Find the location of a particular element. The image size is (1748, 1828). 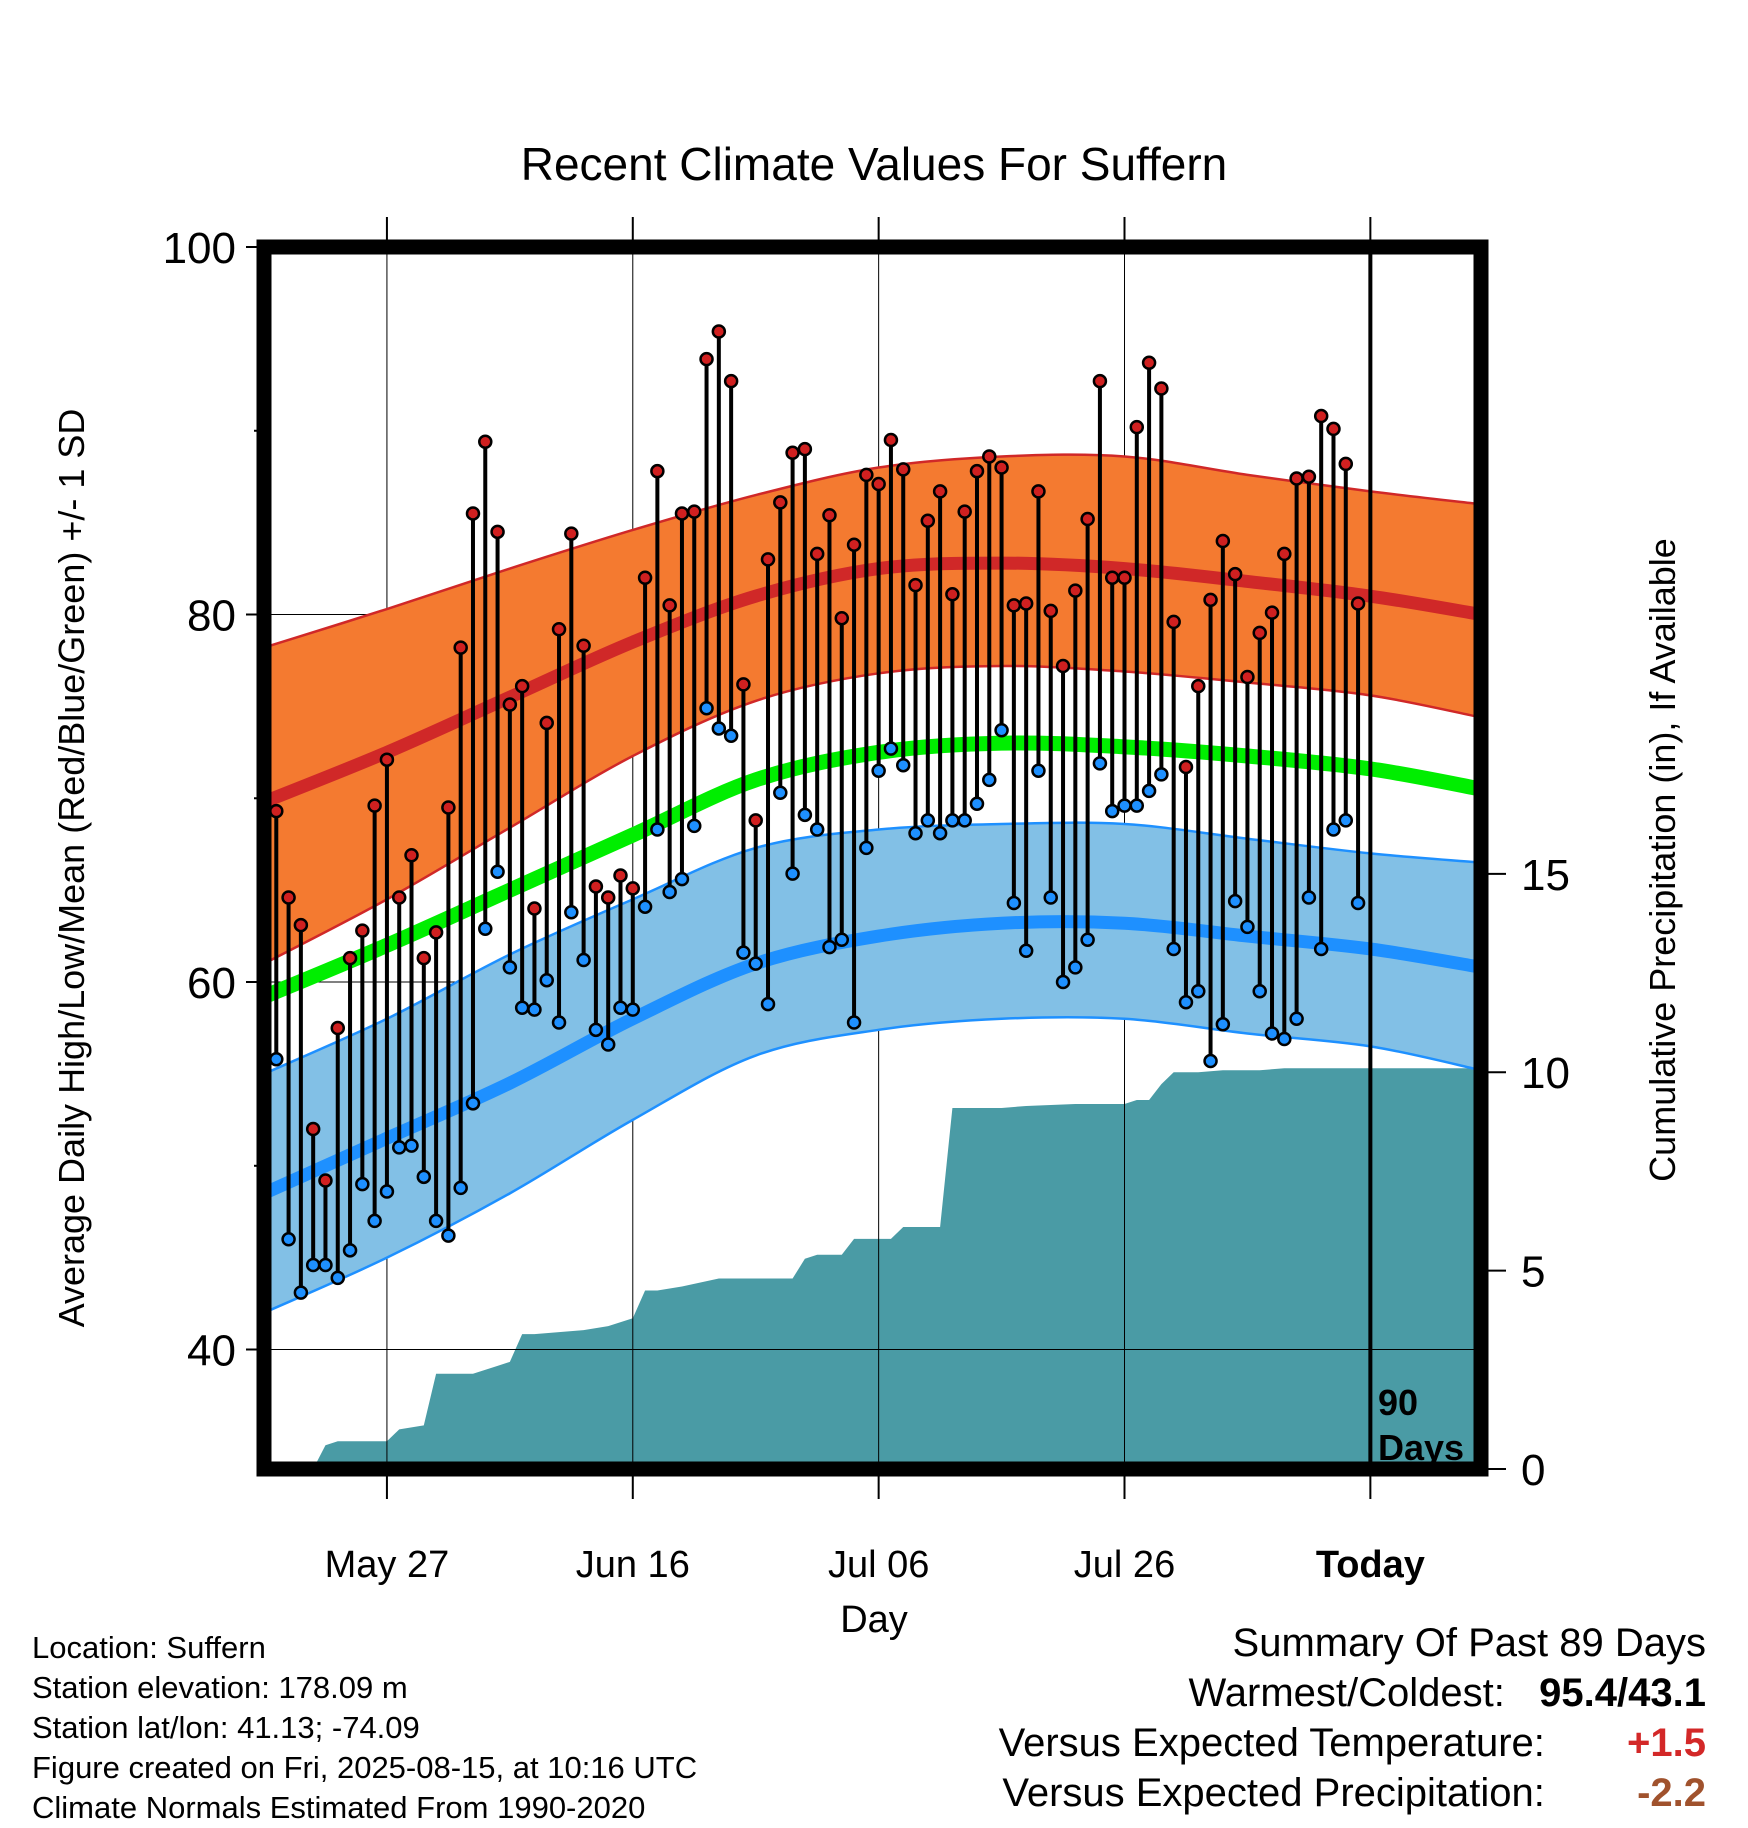

x-tick-label: May 27 is located at coordinates (387, 1565).